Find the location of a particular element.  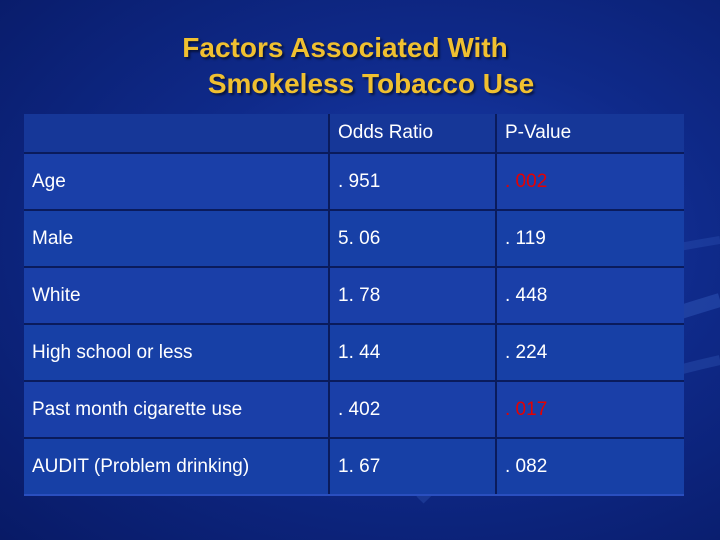

table-row: White 1. 78 . 448 is located at coordinates (354, 296).